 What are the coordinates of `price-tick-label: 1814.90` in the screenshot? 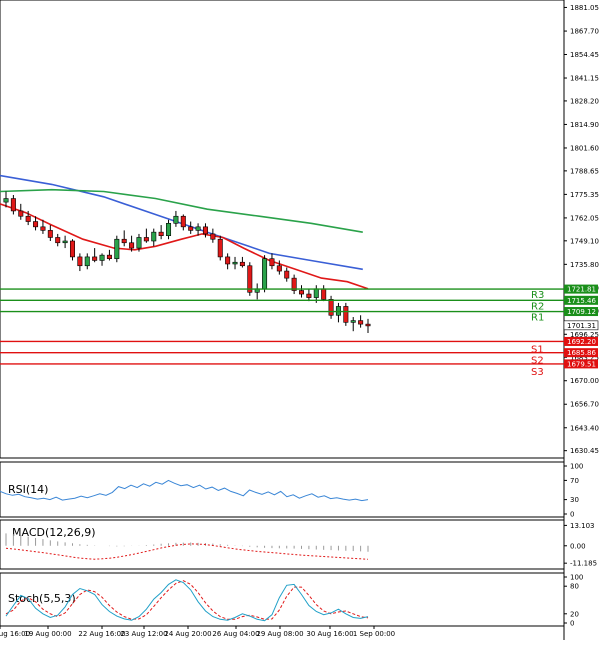 It's located at (584, 125).